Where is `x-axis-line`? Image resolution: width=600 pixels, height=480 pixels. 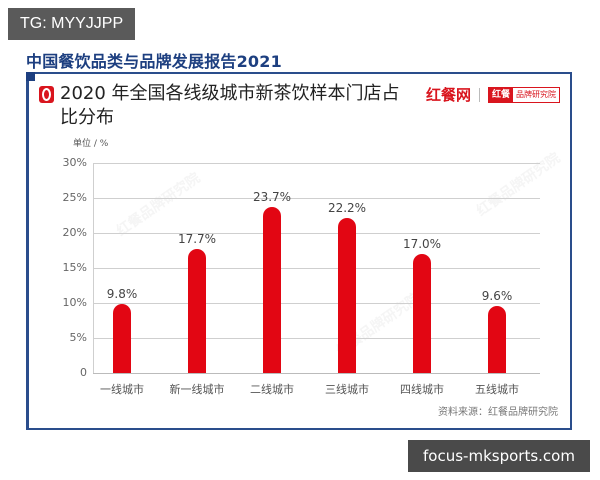
x-axis-line is located at coordinates (316, 373).